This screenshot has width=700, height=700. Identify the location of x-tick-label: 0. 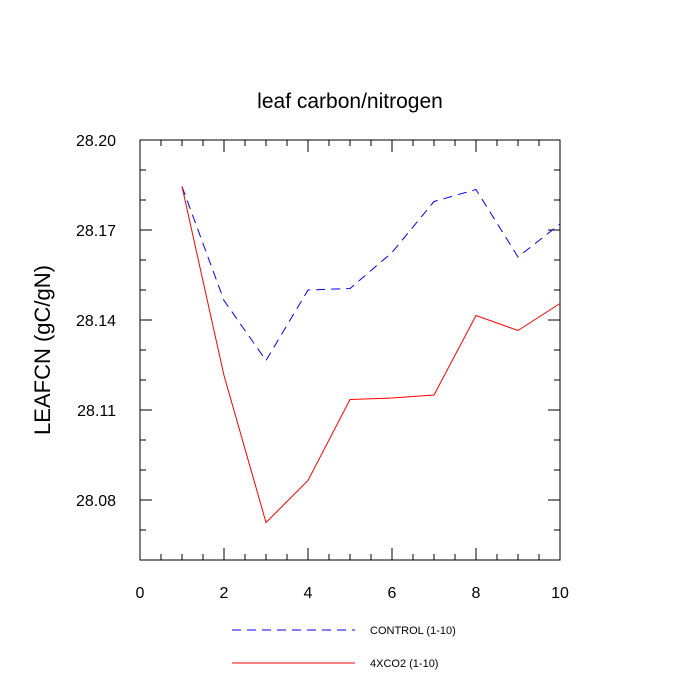
(140, 593).